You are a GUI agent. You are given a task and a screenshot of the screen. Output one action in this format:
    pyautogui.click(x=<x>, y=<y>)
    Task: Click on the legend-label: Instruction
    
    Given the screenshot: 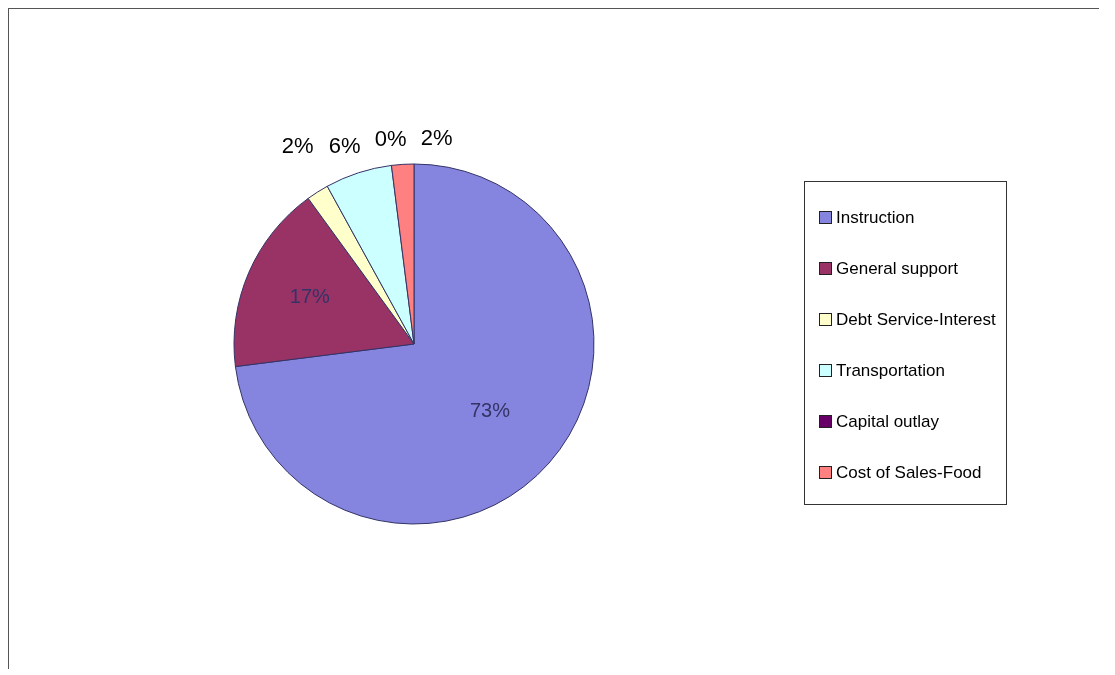 What is the action you would take?
    pyautogui.click(x=875, y=217)
    